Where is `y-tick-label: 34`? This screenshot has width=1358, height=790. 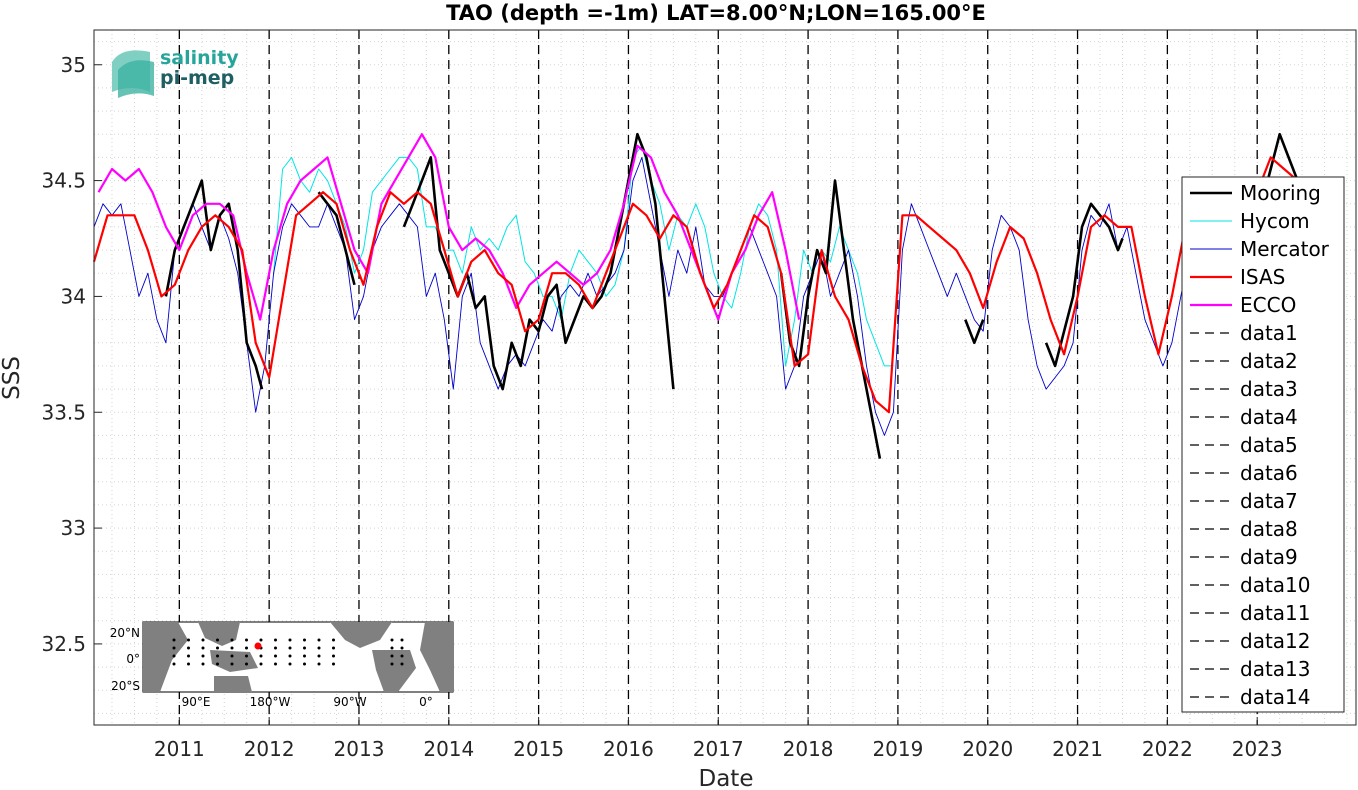
y-tick-label: 34 is located at coordinates (73, 296).